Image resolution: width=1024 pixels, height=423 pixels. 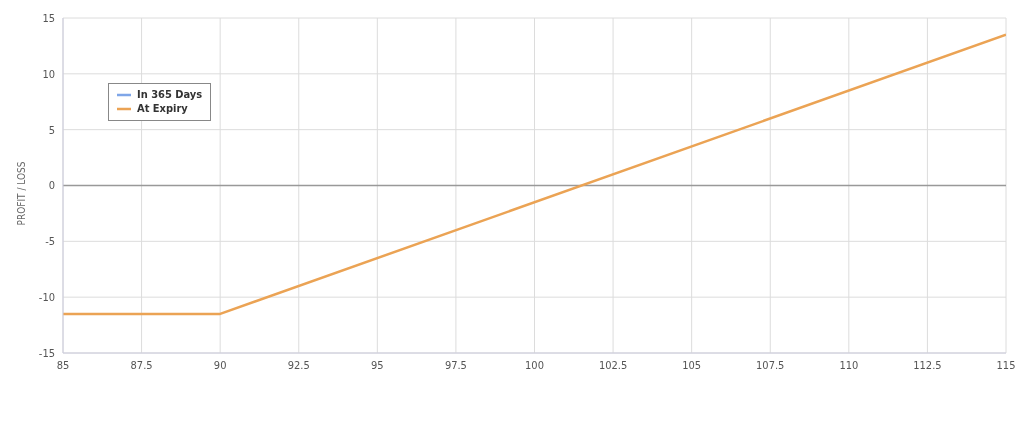 What do you see at coordinates (48, 18) in the screenshot?
I see `y-tick-label: 15` at bounding box center [48, 18].